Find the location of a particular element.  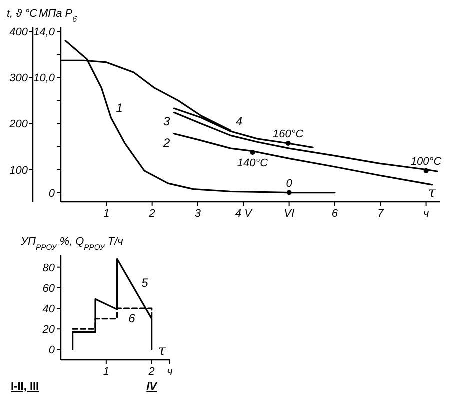

y-tick-label: 10,0 is located at coordinates (45, 78).